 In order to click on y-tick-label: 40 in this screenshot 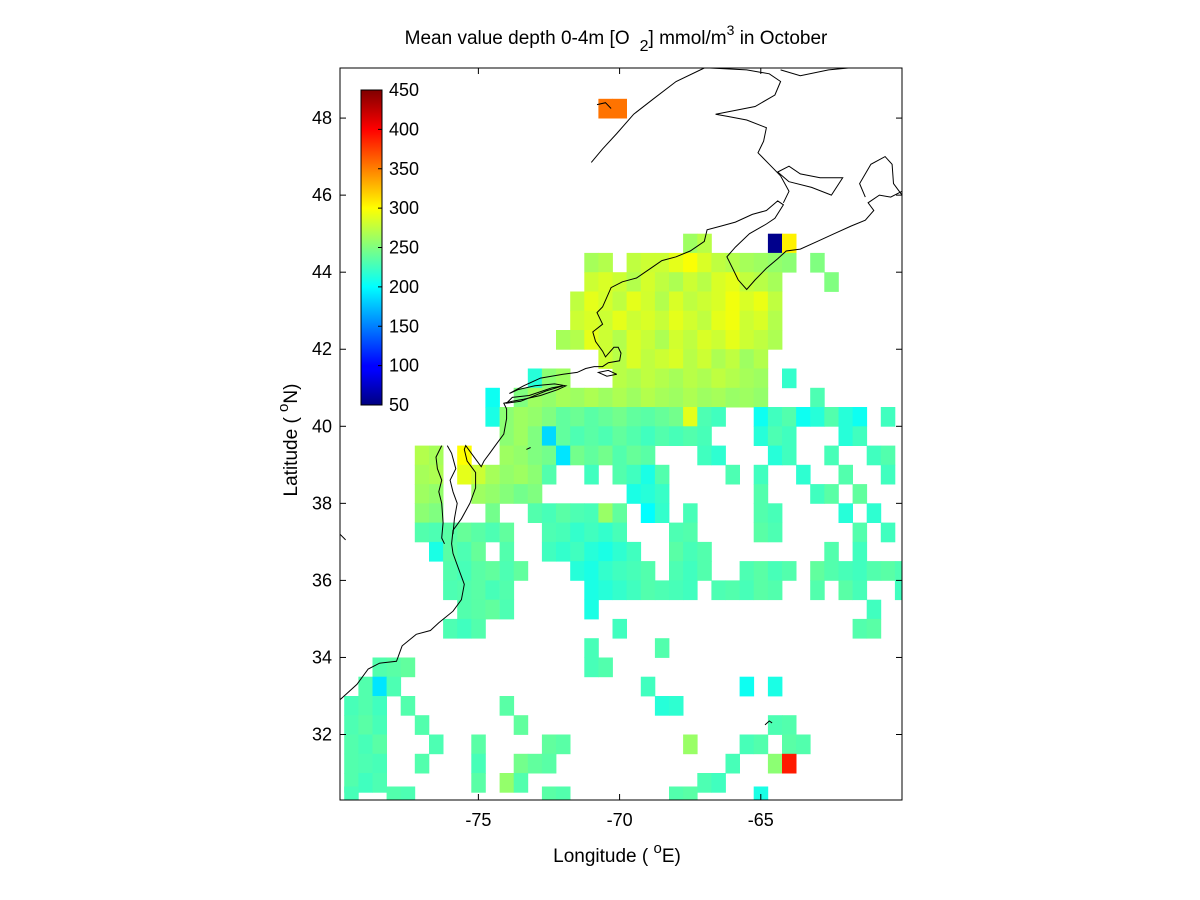, I will do `click(322, 426)`.